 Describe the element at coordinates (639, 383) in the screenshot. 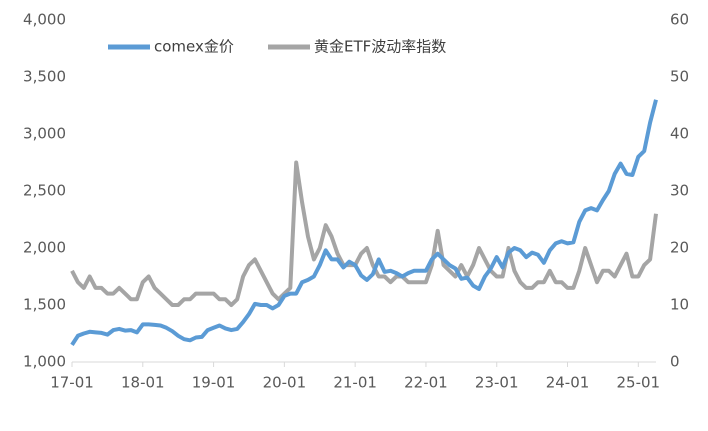

I see `x-tick-label: 25-01` at that location.